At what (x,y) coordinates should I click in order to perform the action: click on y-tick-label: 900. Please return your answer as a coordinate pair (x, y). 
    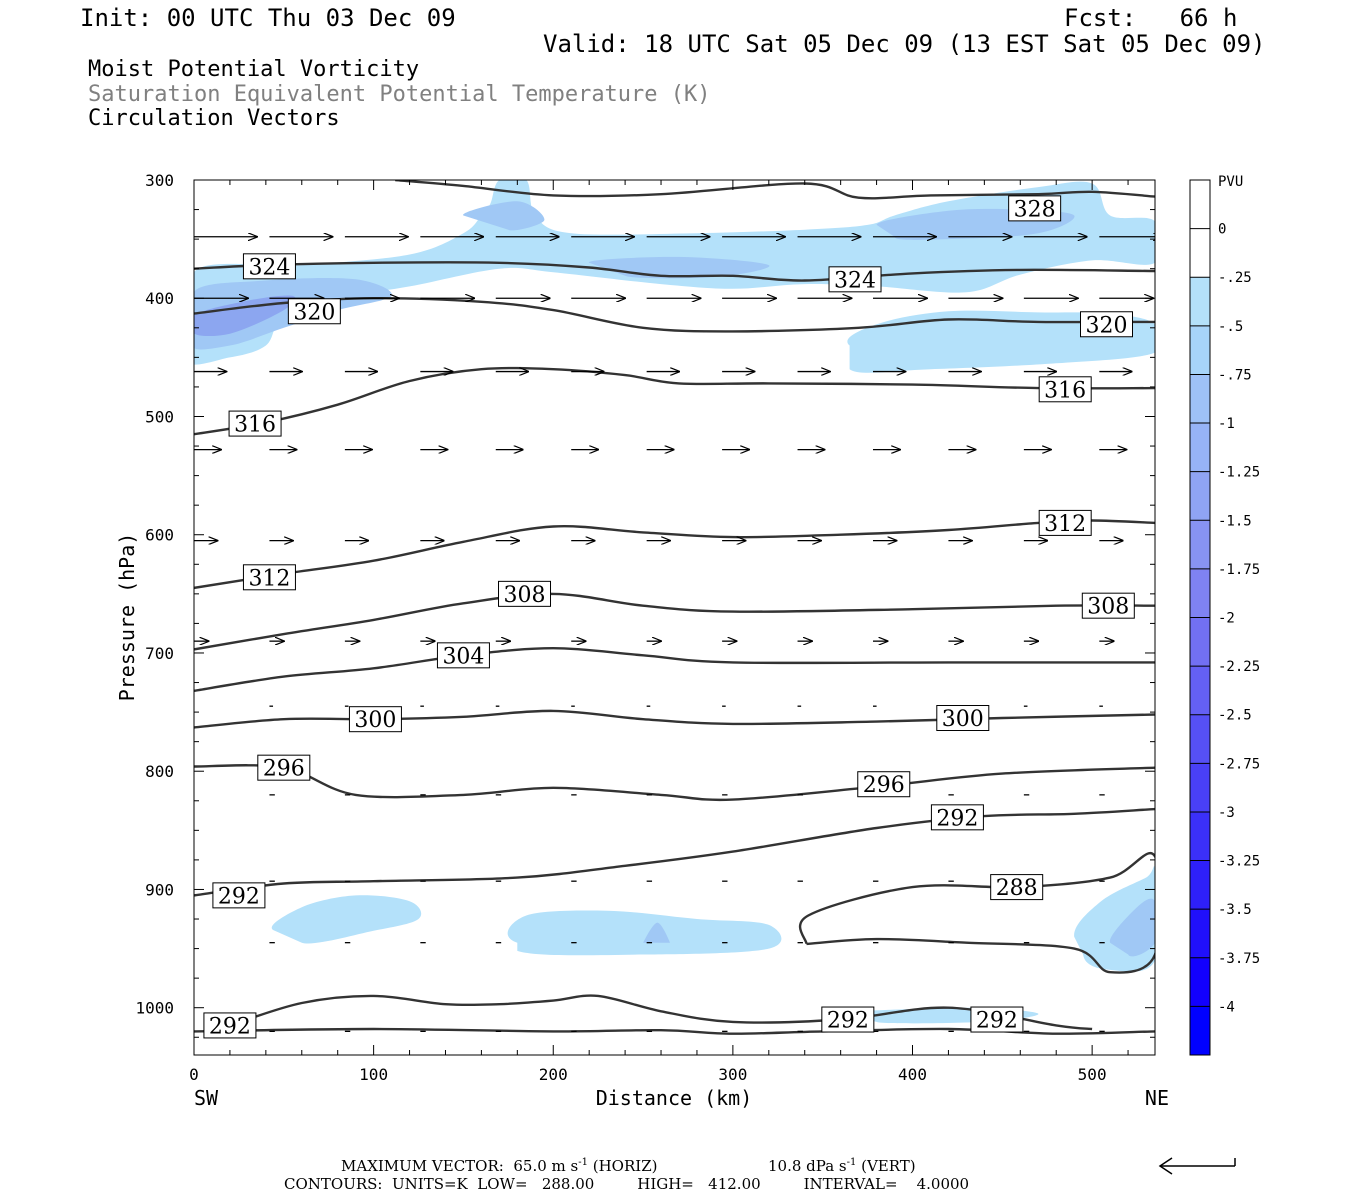
    Looking at the image, I should click on (159, 889).